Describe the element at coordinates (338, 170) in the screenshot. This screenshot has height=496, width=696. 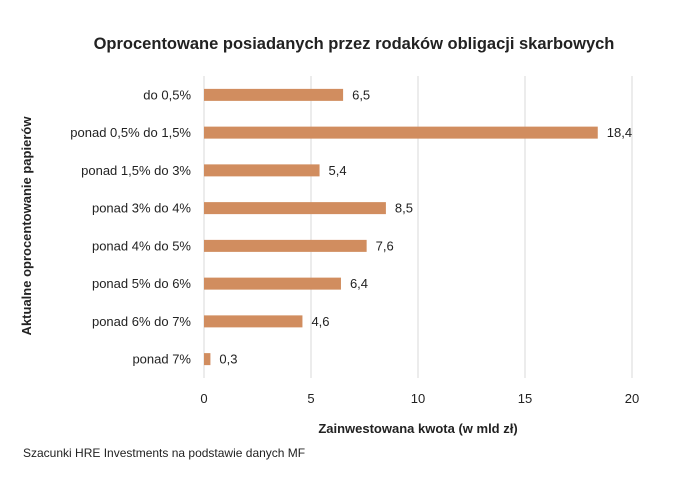
I see `data-label: 5,4` at that location.